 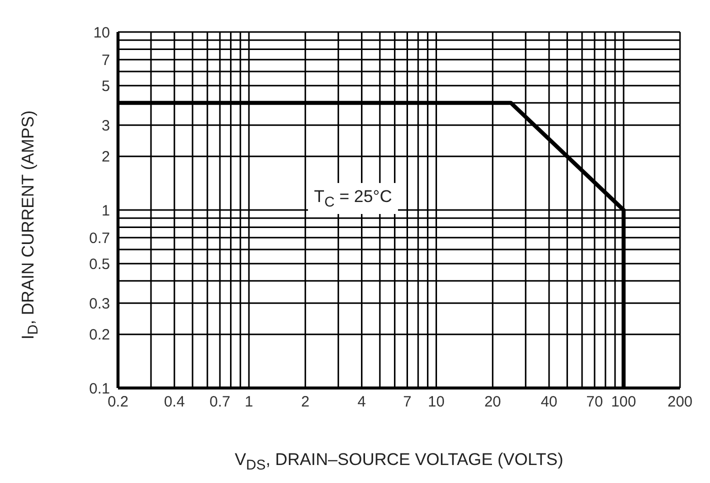 What do you see at coordinates (549, 402) in the screenshot?
I see `x-tick-label: 40` at bounding box center [549, 402].